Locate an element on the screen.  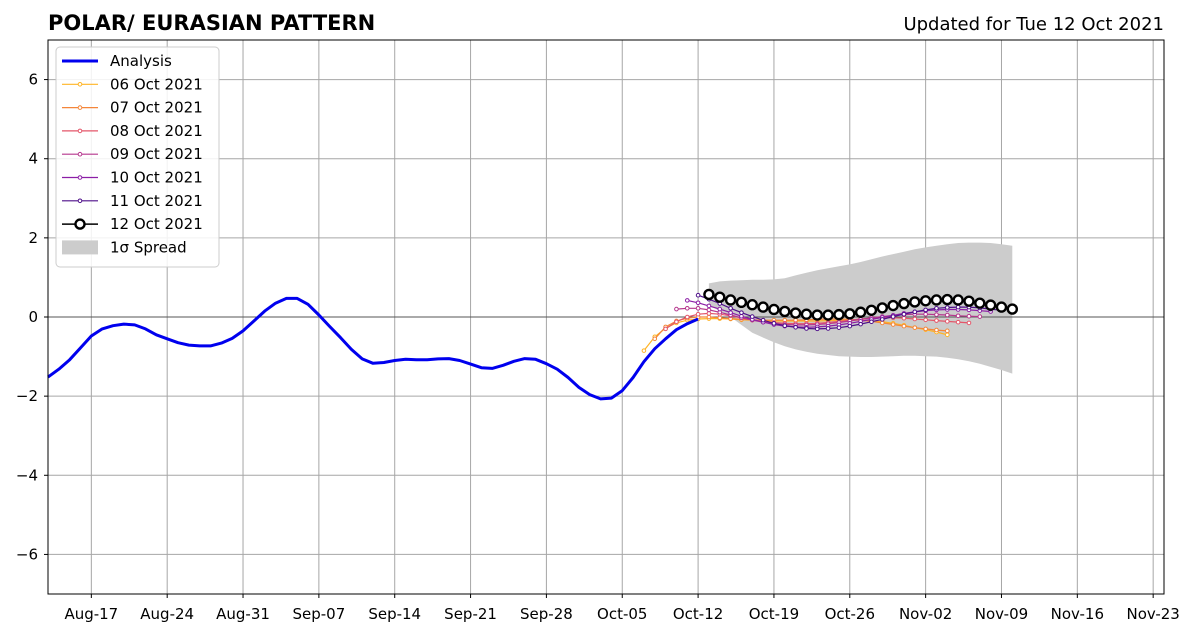
legend-item: 08 Oct 2021 is located at coordinates (132, 131).